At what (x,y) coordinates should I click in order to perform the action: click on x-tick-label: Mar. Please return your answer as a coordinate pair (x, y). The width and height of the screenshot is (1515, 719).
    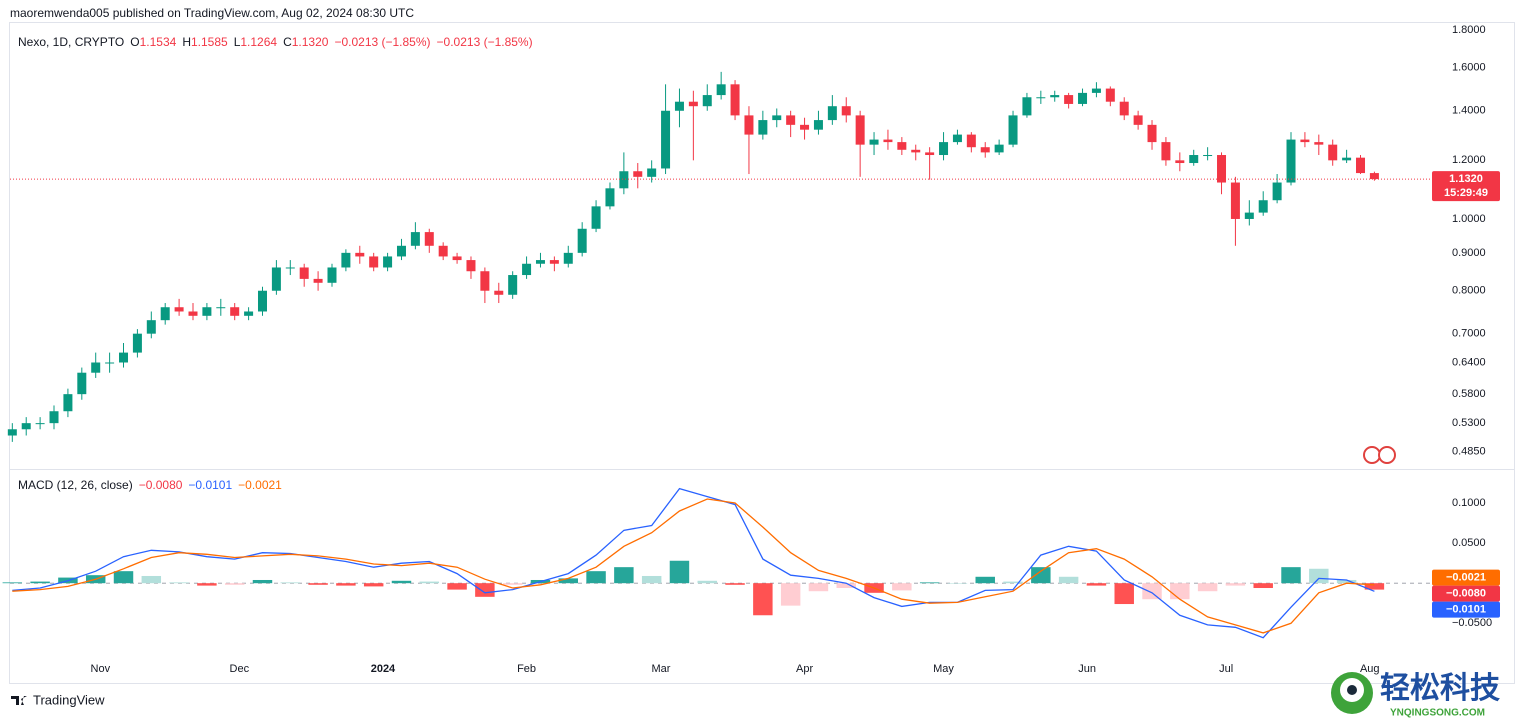
    Looking at the image, I should click on (660, 669).